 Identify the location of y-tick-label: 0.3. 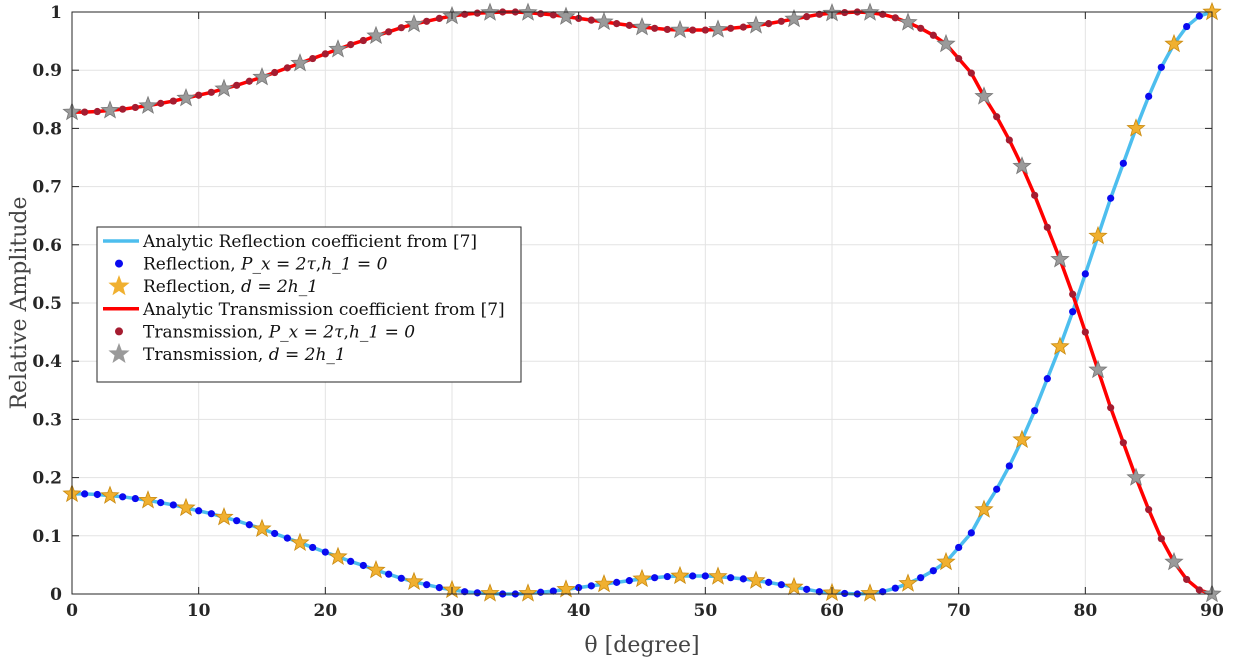
(47, 420).